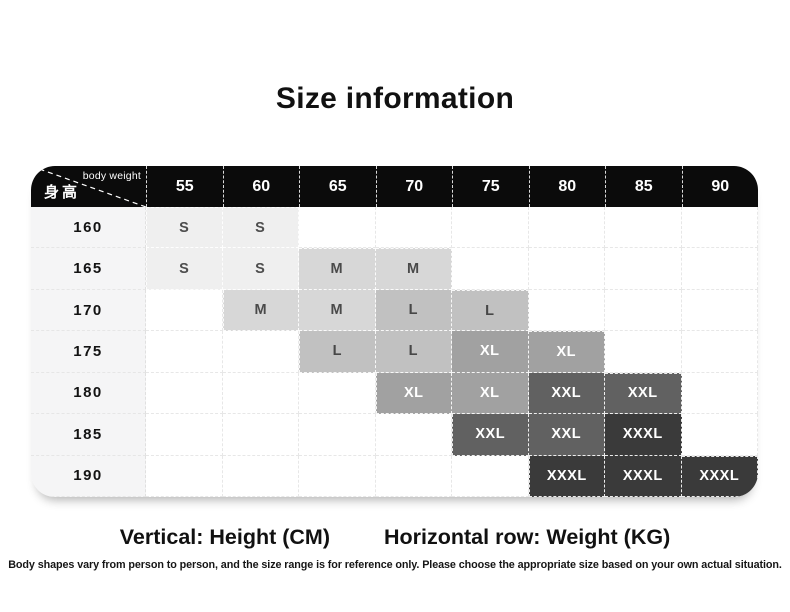 This screenshot has width=790, height=612. What do you see at coordinates (490, 186) in the screenshot?
I see `weight-header-cell: 75` at bounding box center [490, 186].